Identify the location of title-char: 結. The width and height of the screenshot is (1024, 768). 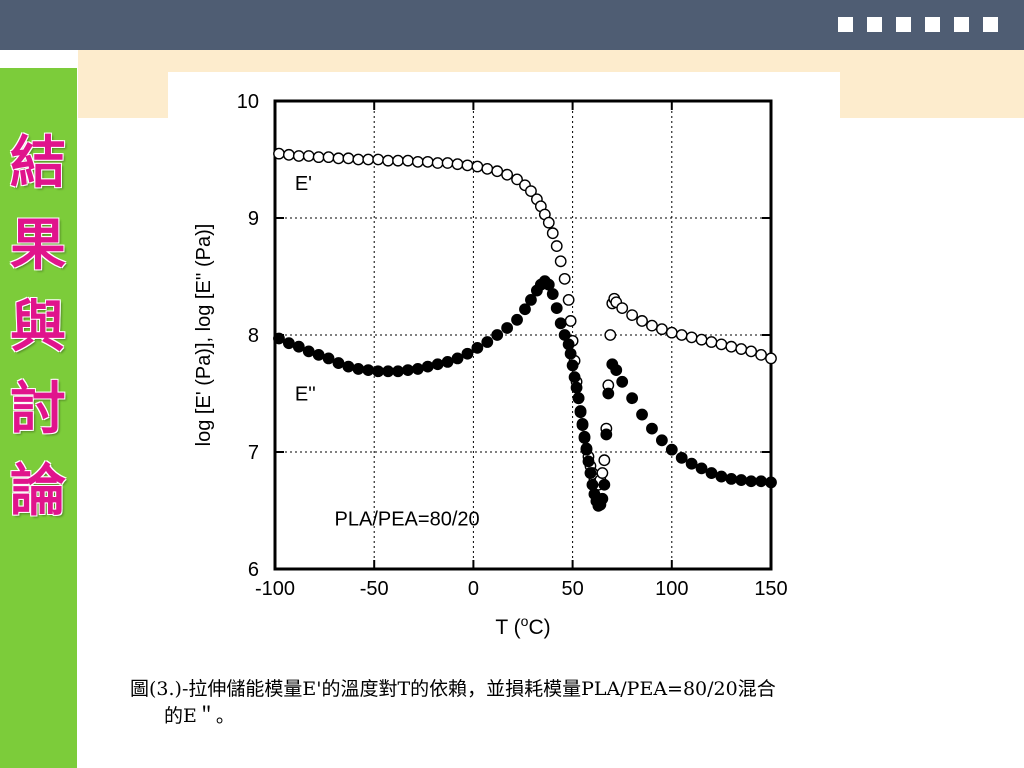
(38, 163).